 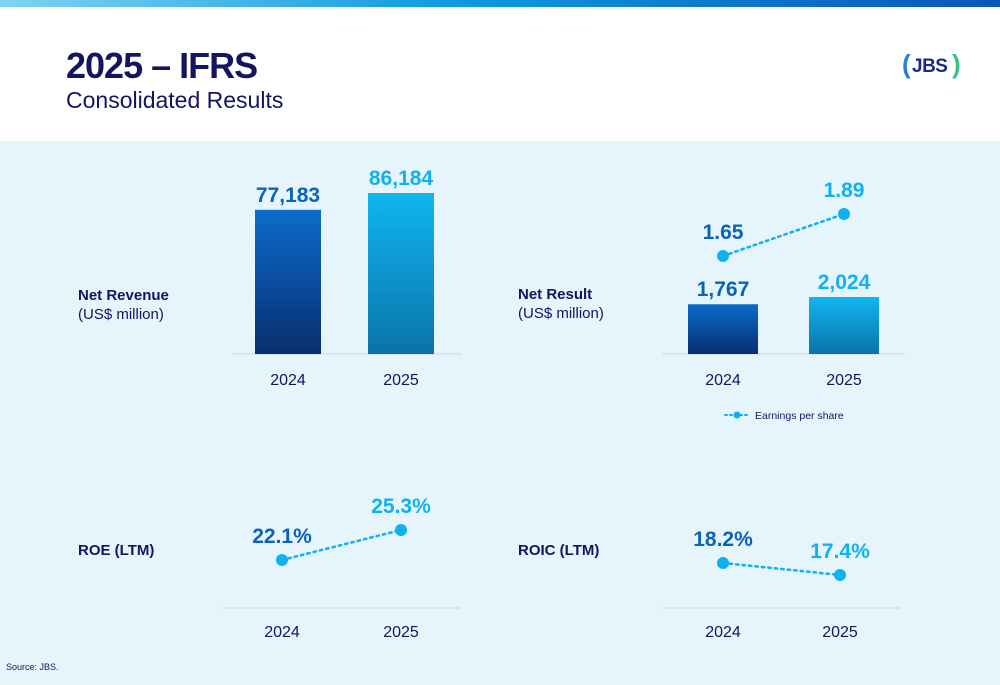 I want to click on page-subtitle: Consolidated Results, so click(x=175, y=100).